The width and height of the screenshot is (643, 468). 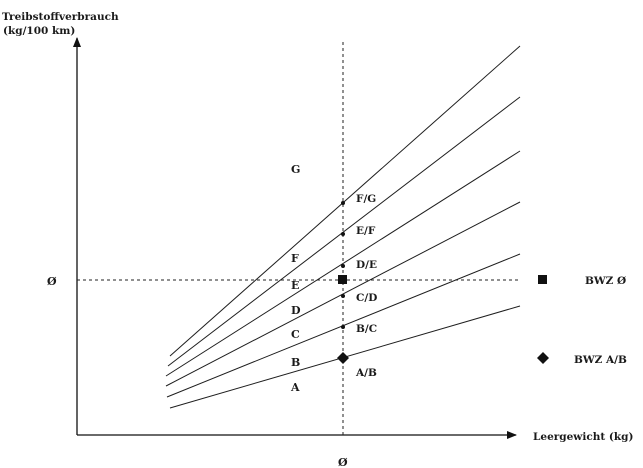 What do you see at coordinates (295, 258) in the screenshot?
I see `region-label-f: F` at bounding box center [295, 258].